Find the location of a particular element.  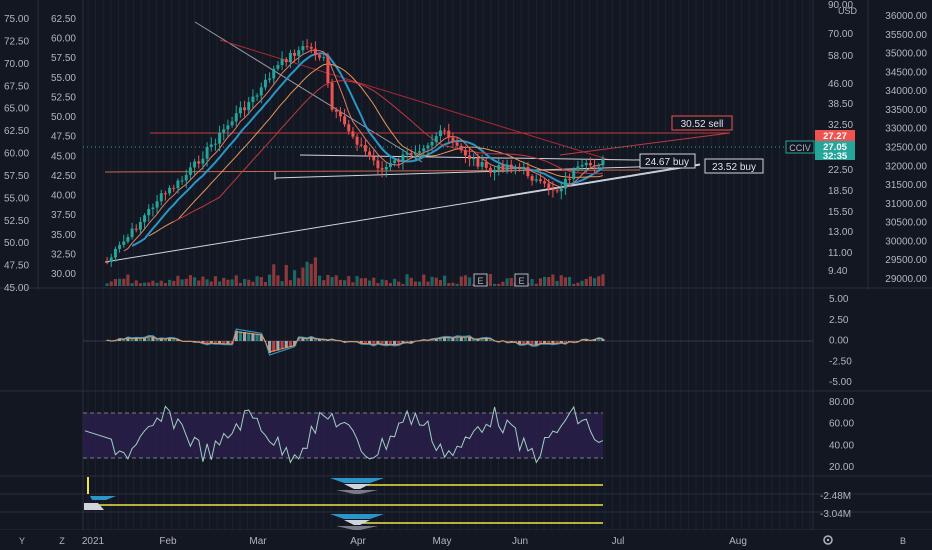

time-axis: 2021 Feb Mar Apr May Jun Jul Aug is located at coordinates (414, 541).